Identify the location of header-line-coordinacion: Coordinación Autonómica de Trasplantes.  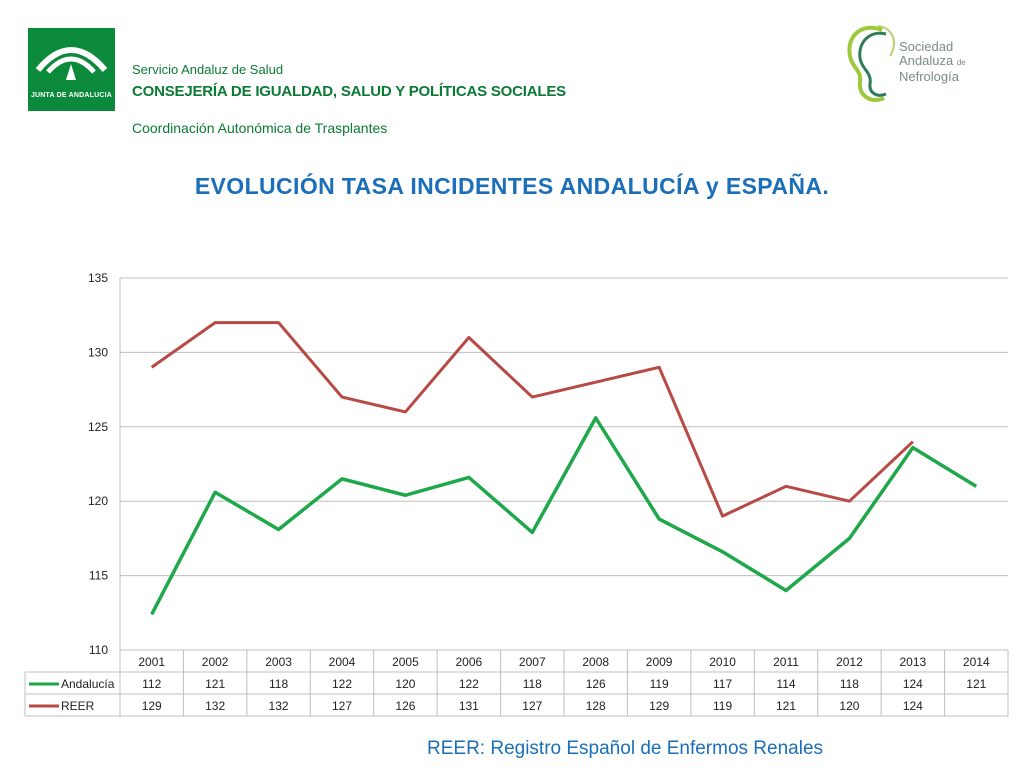
(260, 128).